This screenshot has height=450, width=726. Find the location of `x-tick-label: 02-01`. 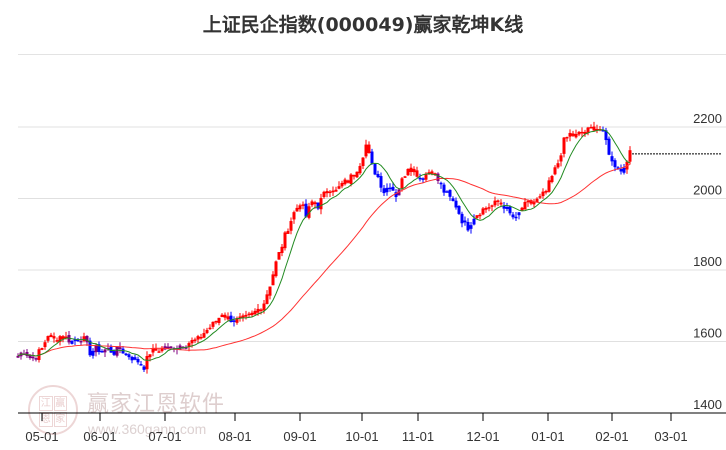

x-tick-label: 02-01 is located at coordinates (611, 436).